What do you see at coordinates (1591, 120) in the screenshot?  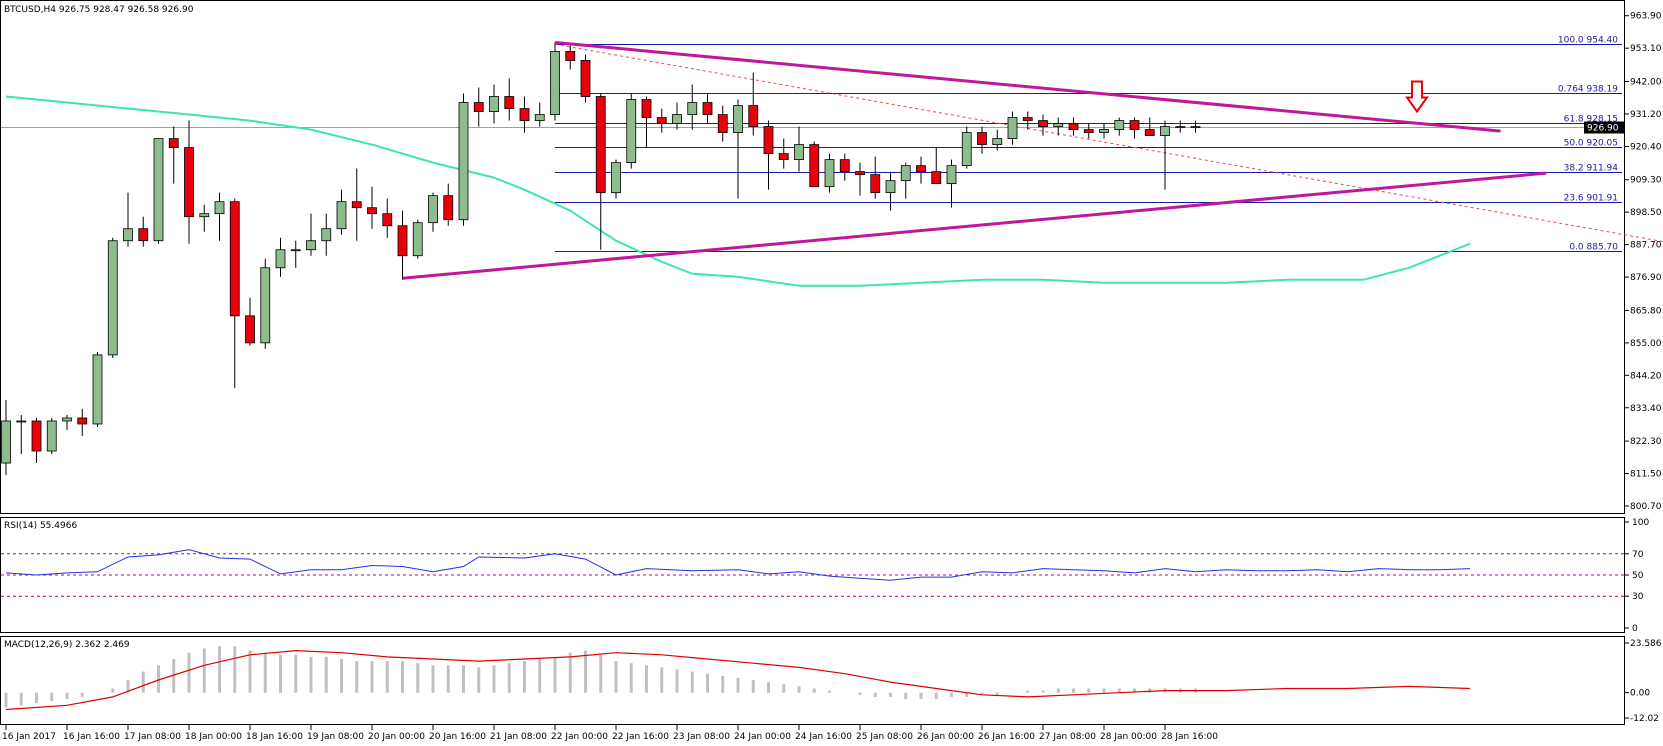 I see `fib-level-label: 61.8 928.15` at bounding box center [1591, 120].